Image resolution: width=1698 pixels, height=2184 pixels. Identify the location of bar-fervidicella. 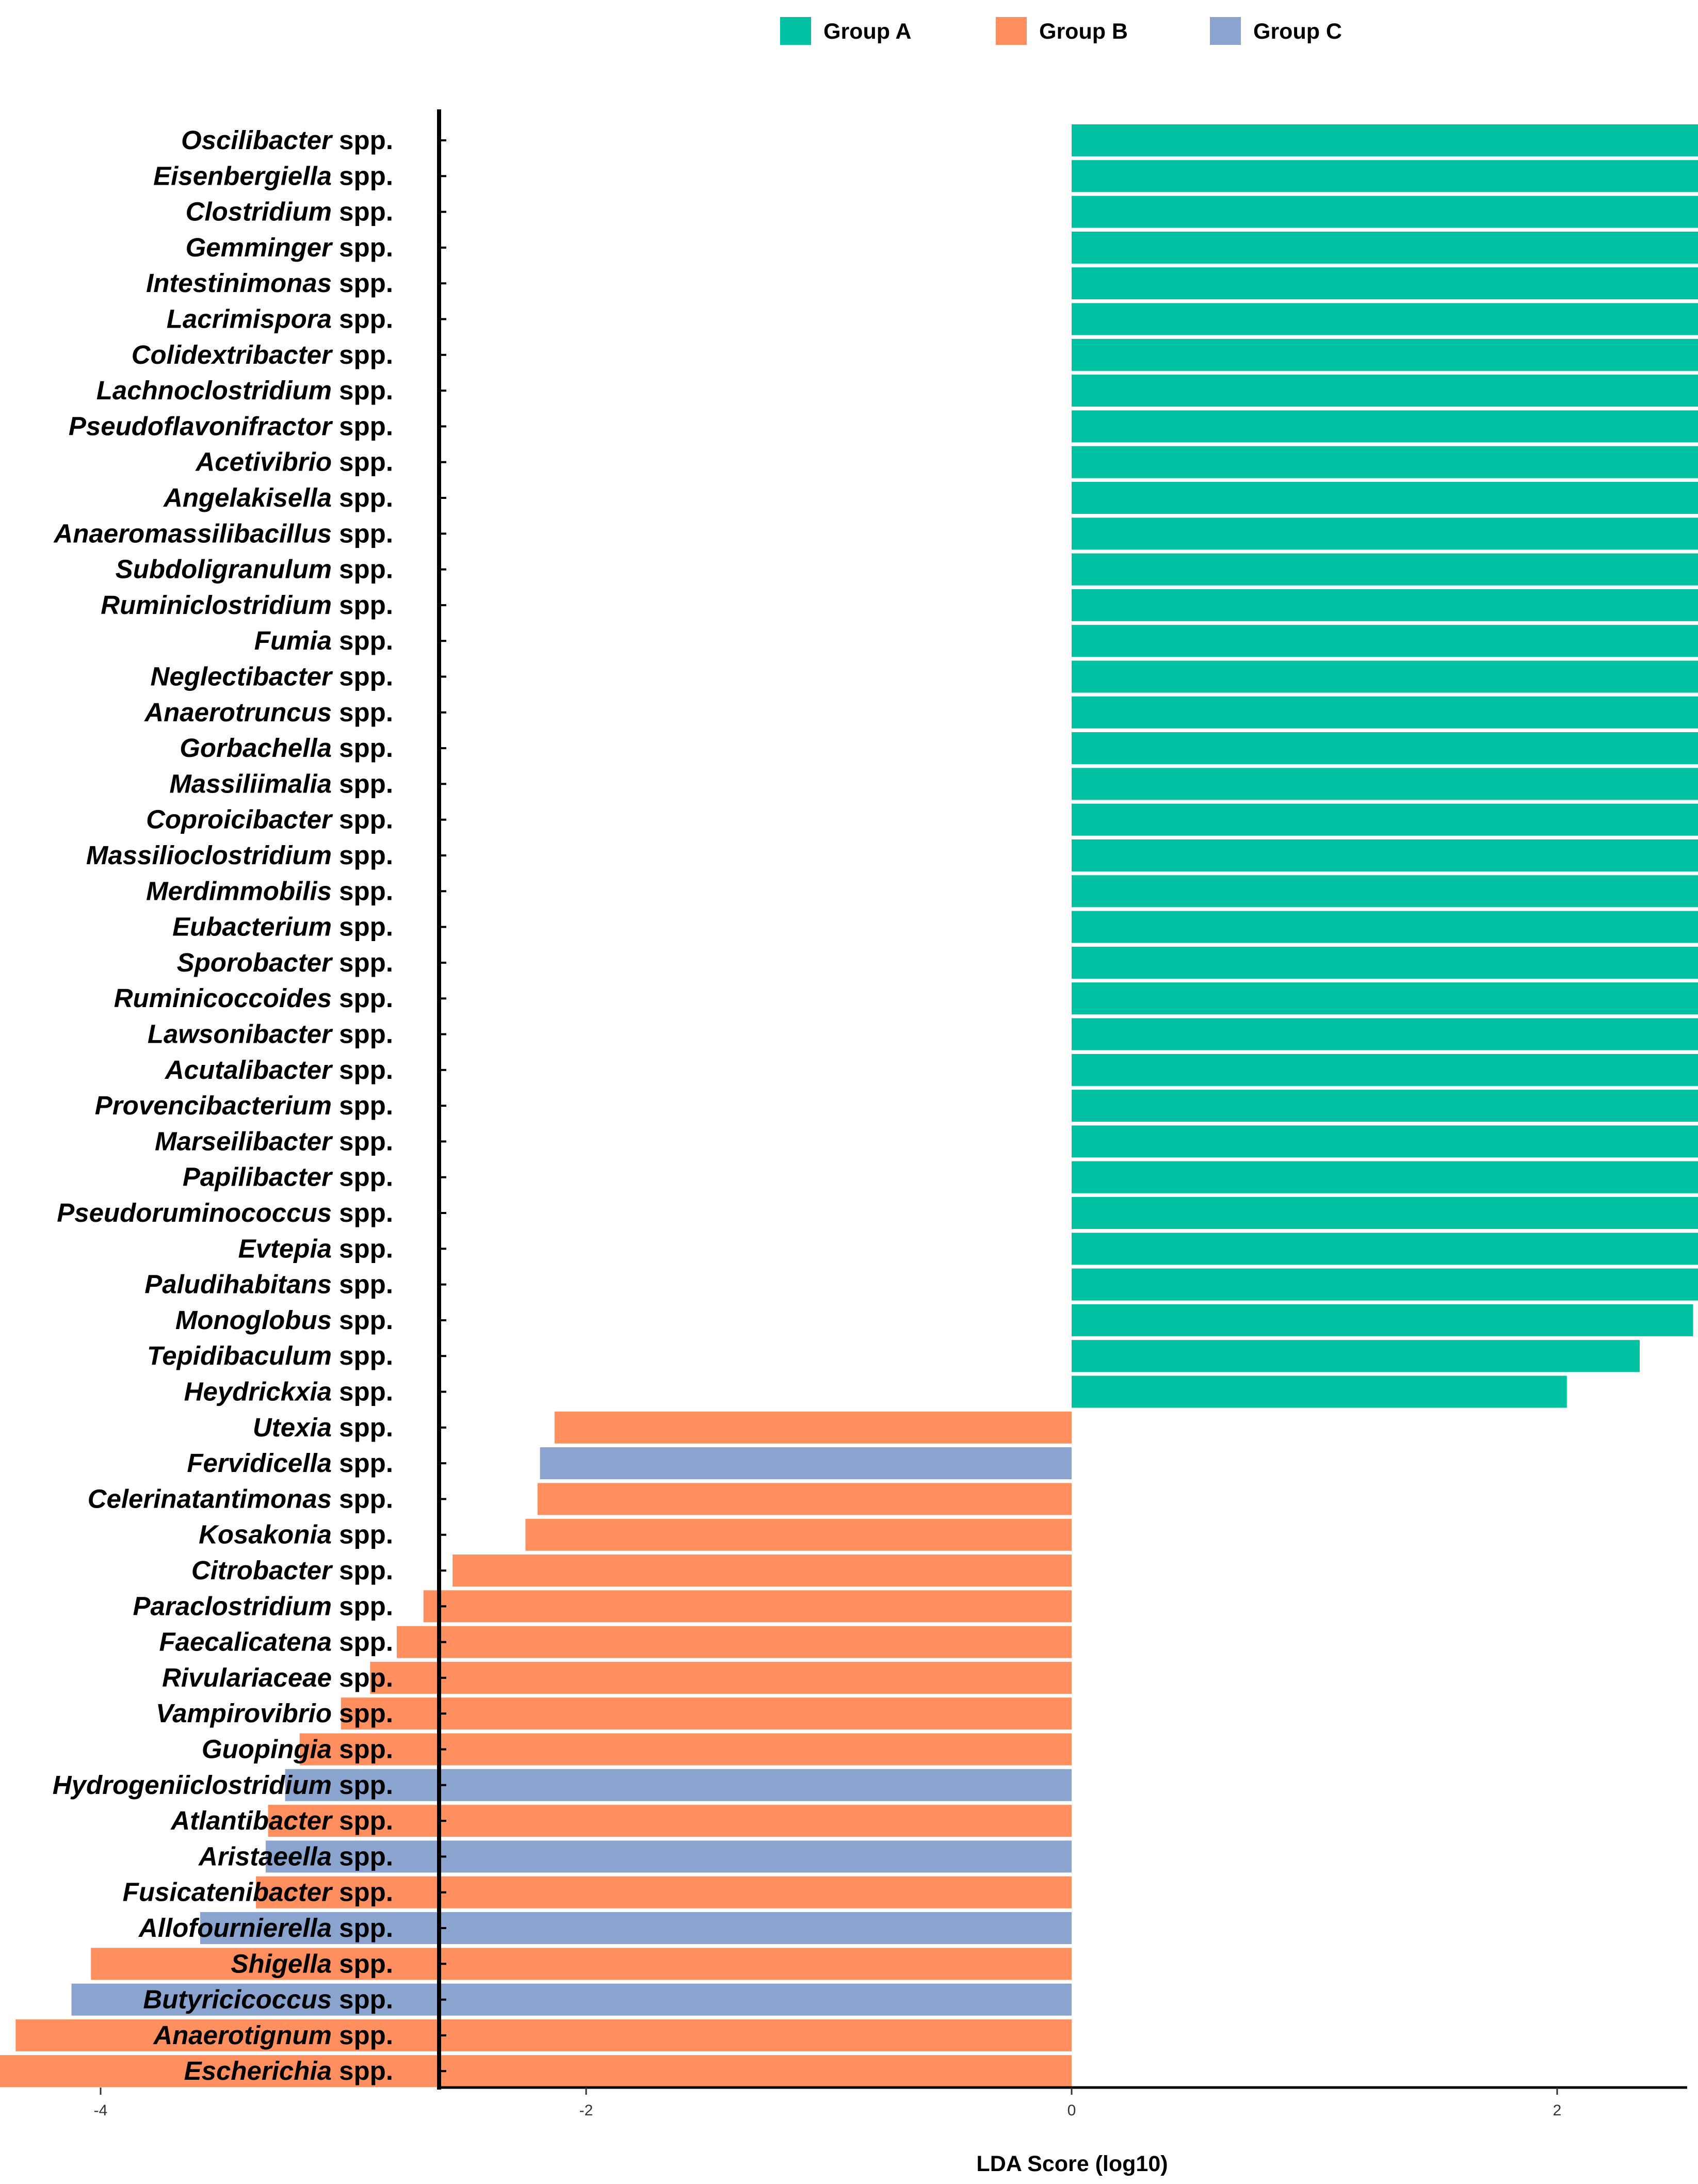
(806, 1463).